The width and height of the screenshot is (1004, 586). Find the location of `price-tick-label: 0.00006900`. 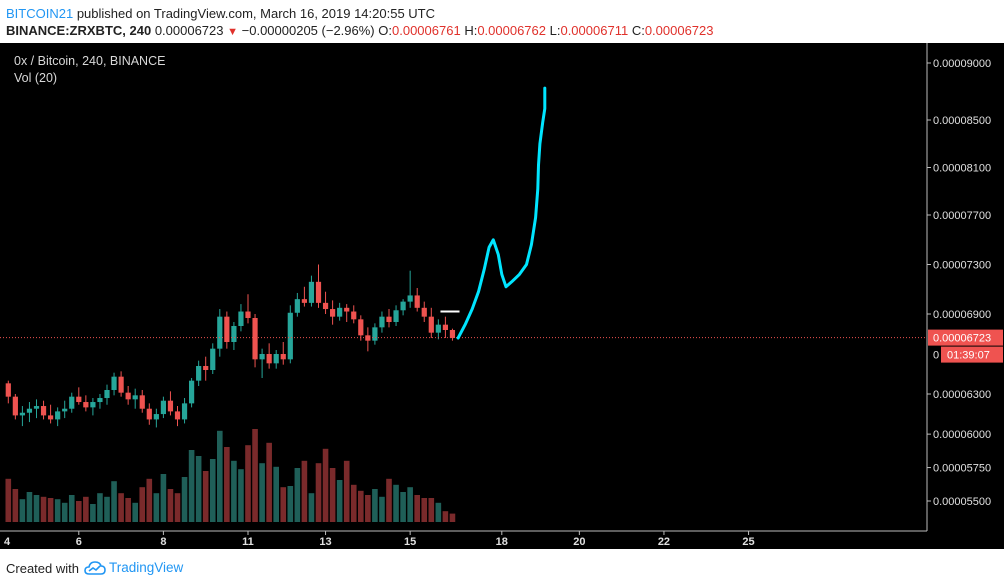

price-tick-label: 0.00006900 is located at coordinates (962, 315).